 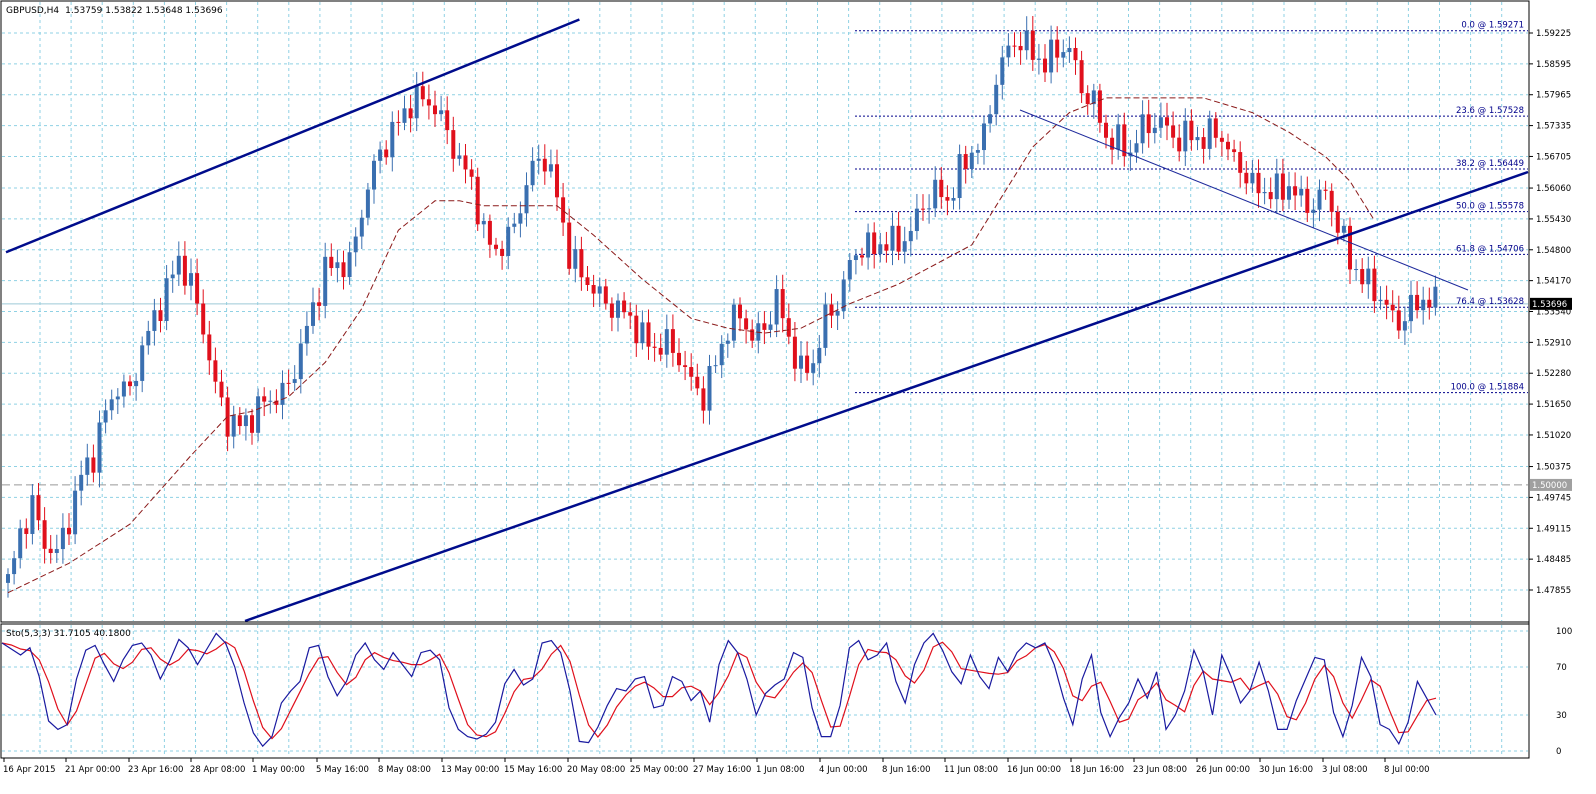 What do you see at coordinates (1490, 249) in the screenshot?
I see `fib-level-label: 61.8 @ 1.54706` at bounding box center [1490, 249].